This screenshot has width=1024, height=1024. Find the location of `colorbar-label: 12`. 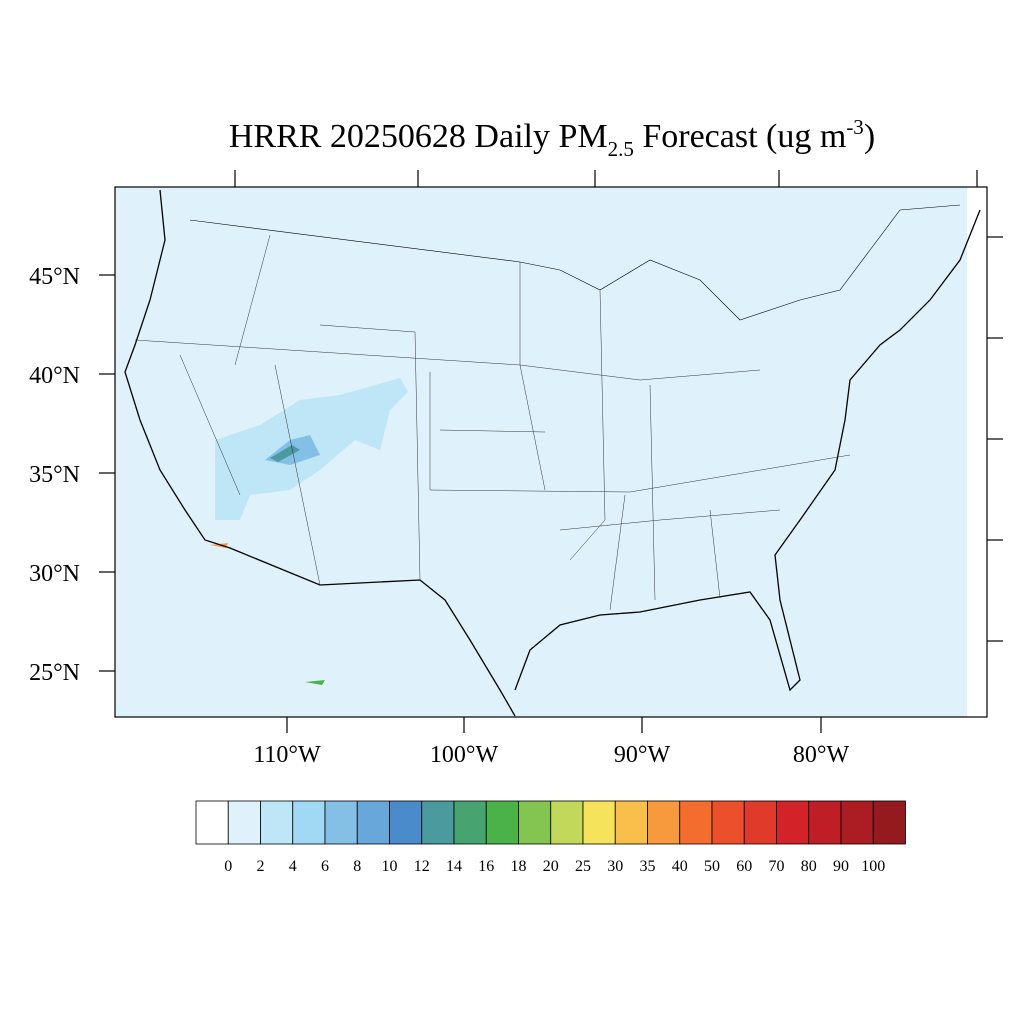

colorbar-label: 12 is located at coordinates (422, 866).